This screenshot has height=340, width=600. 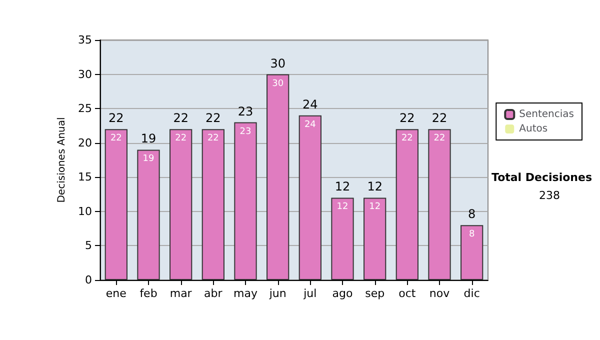 What do you see at coordinates (407, 293) in the screenshot?
I see `x-tick-label: oct` at bounding box center [407, 293].